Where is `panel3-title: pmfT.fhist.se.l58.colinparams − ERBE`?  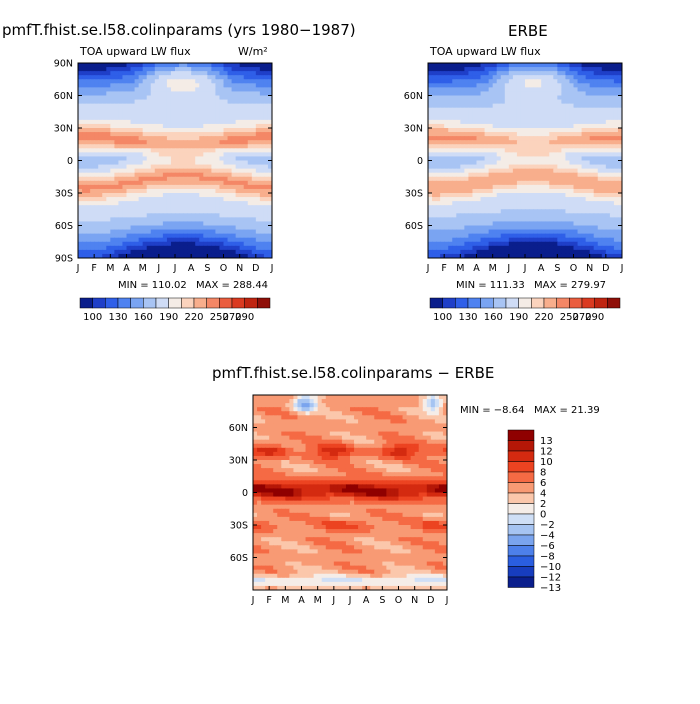 panel3-title: pmfT.fhist.se.l58.colinparams − ERBE is located at coordinates (353, 373).